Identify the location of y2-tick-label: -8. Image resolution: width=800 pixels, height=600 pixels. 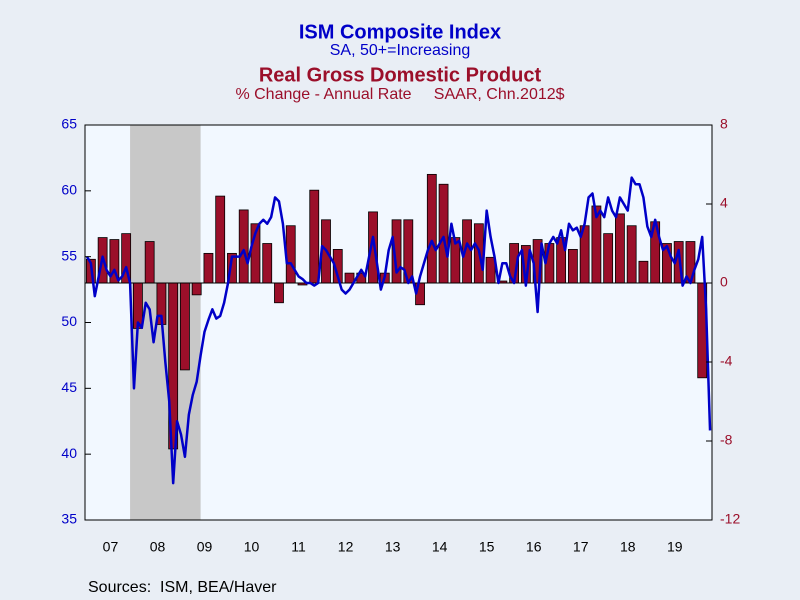
(726, 440).